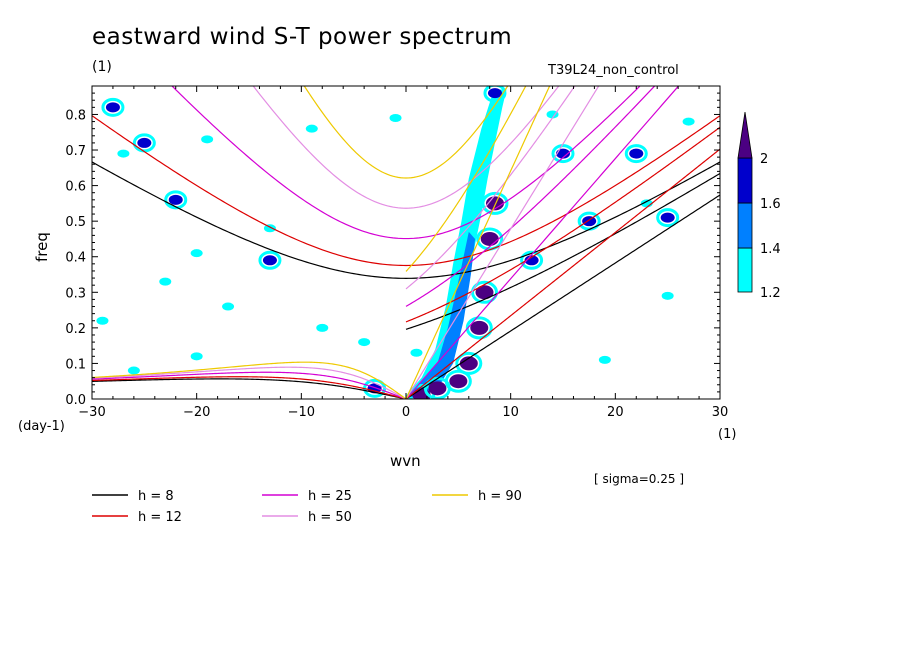 The image size is (904, 654). I want to click on y-tick-label: 0.2, so click(75, 329).